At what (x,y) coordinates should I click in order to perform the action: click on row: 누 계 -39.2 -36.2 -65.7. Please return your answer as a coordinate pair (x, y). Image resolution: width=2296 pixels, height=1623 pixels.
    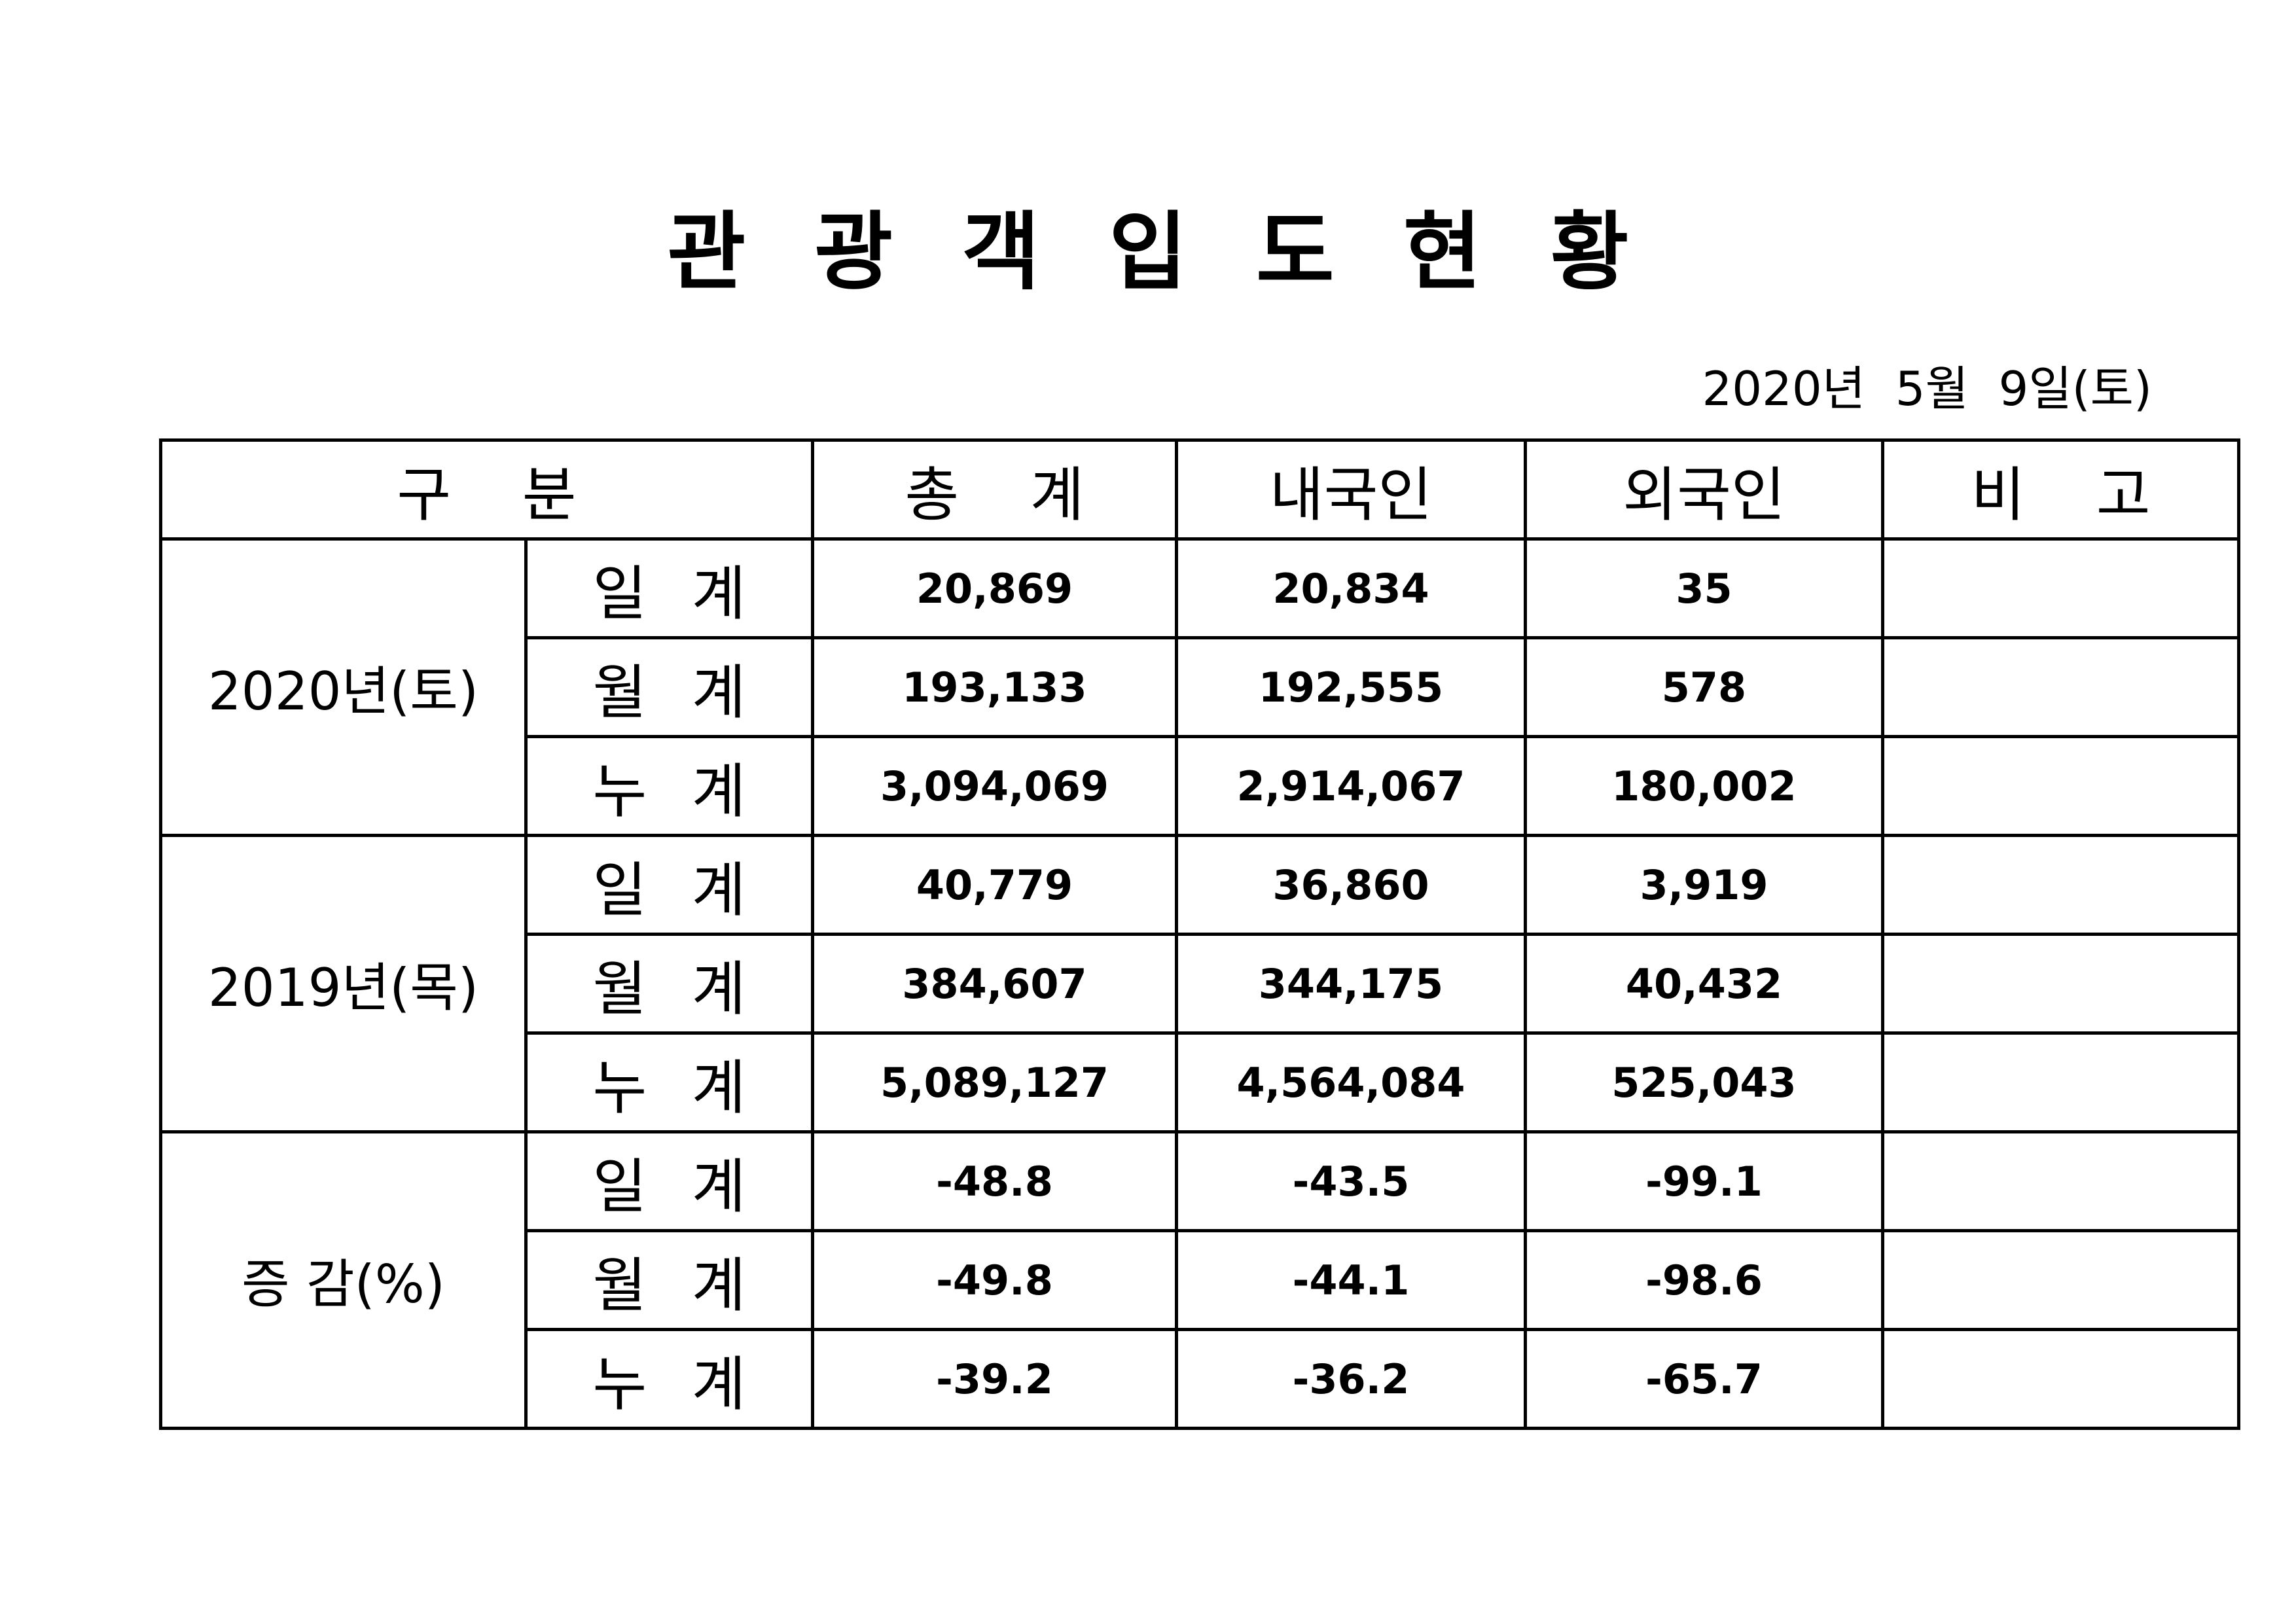
    Looking at the image, I should click on (1200, 1379).